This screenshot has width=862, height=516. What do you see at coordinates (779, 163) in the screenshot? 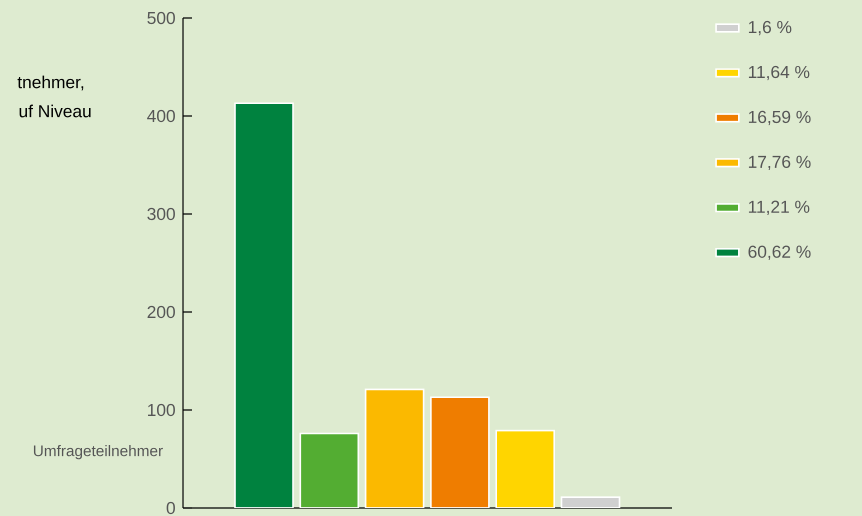
I see `legend-label: 17,76 %` at bounding box center [779, 163].